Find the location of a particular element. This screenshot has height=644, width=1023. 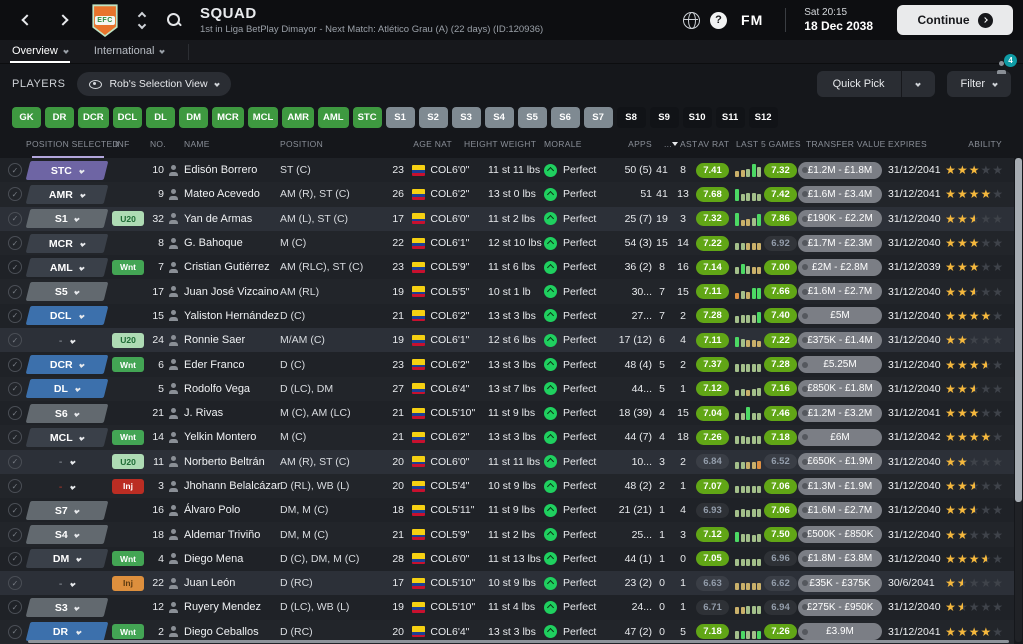

help-icon: ? is located at coordinates (719, 20).